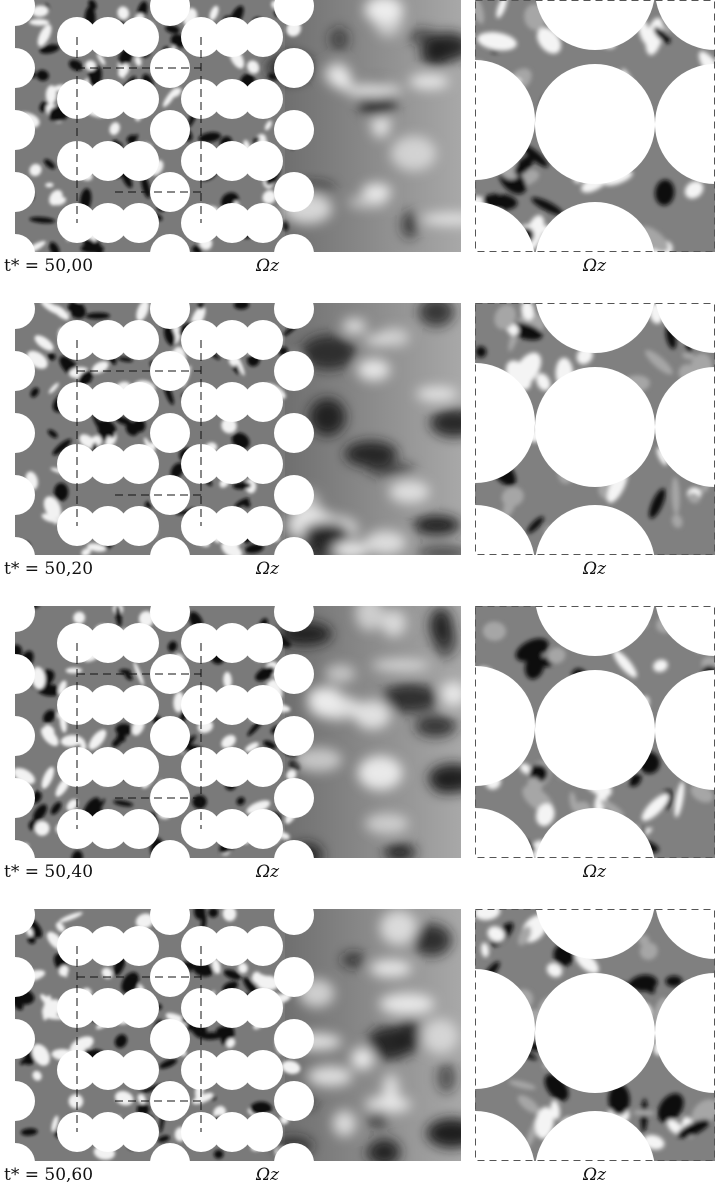 The width and height of the screenshot is (716, 1199). I want to click on time-label: t* = 50,20, so click(49, 569).